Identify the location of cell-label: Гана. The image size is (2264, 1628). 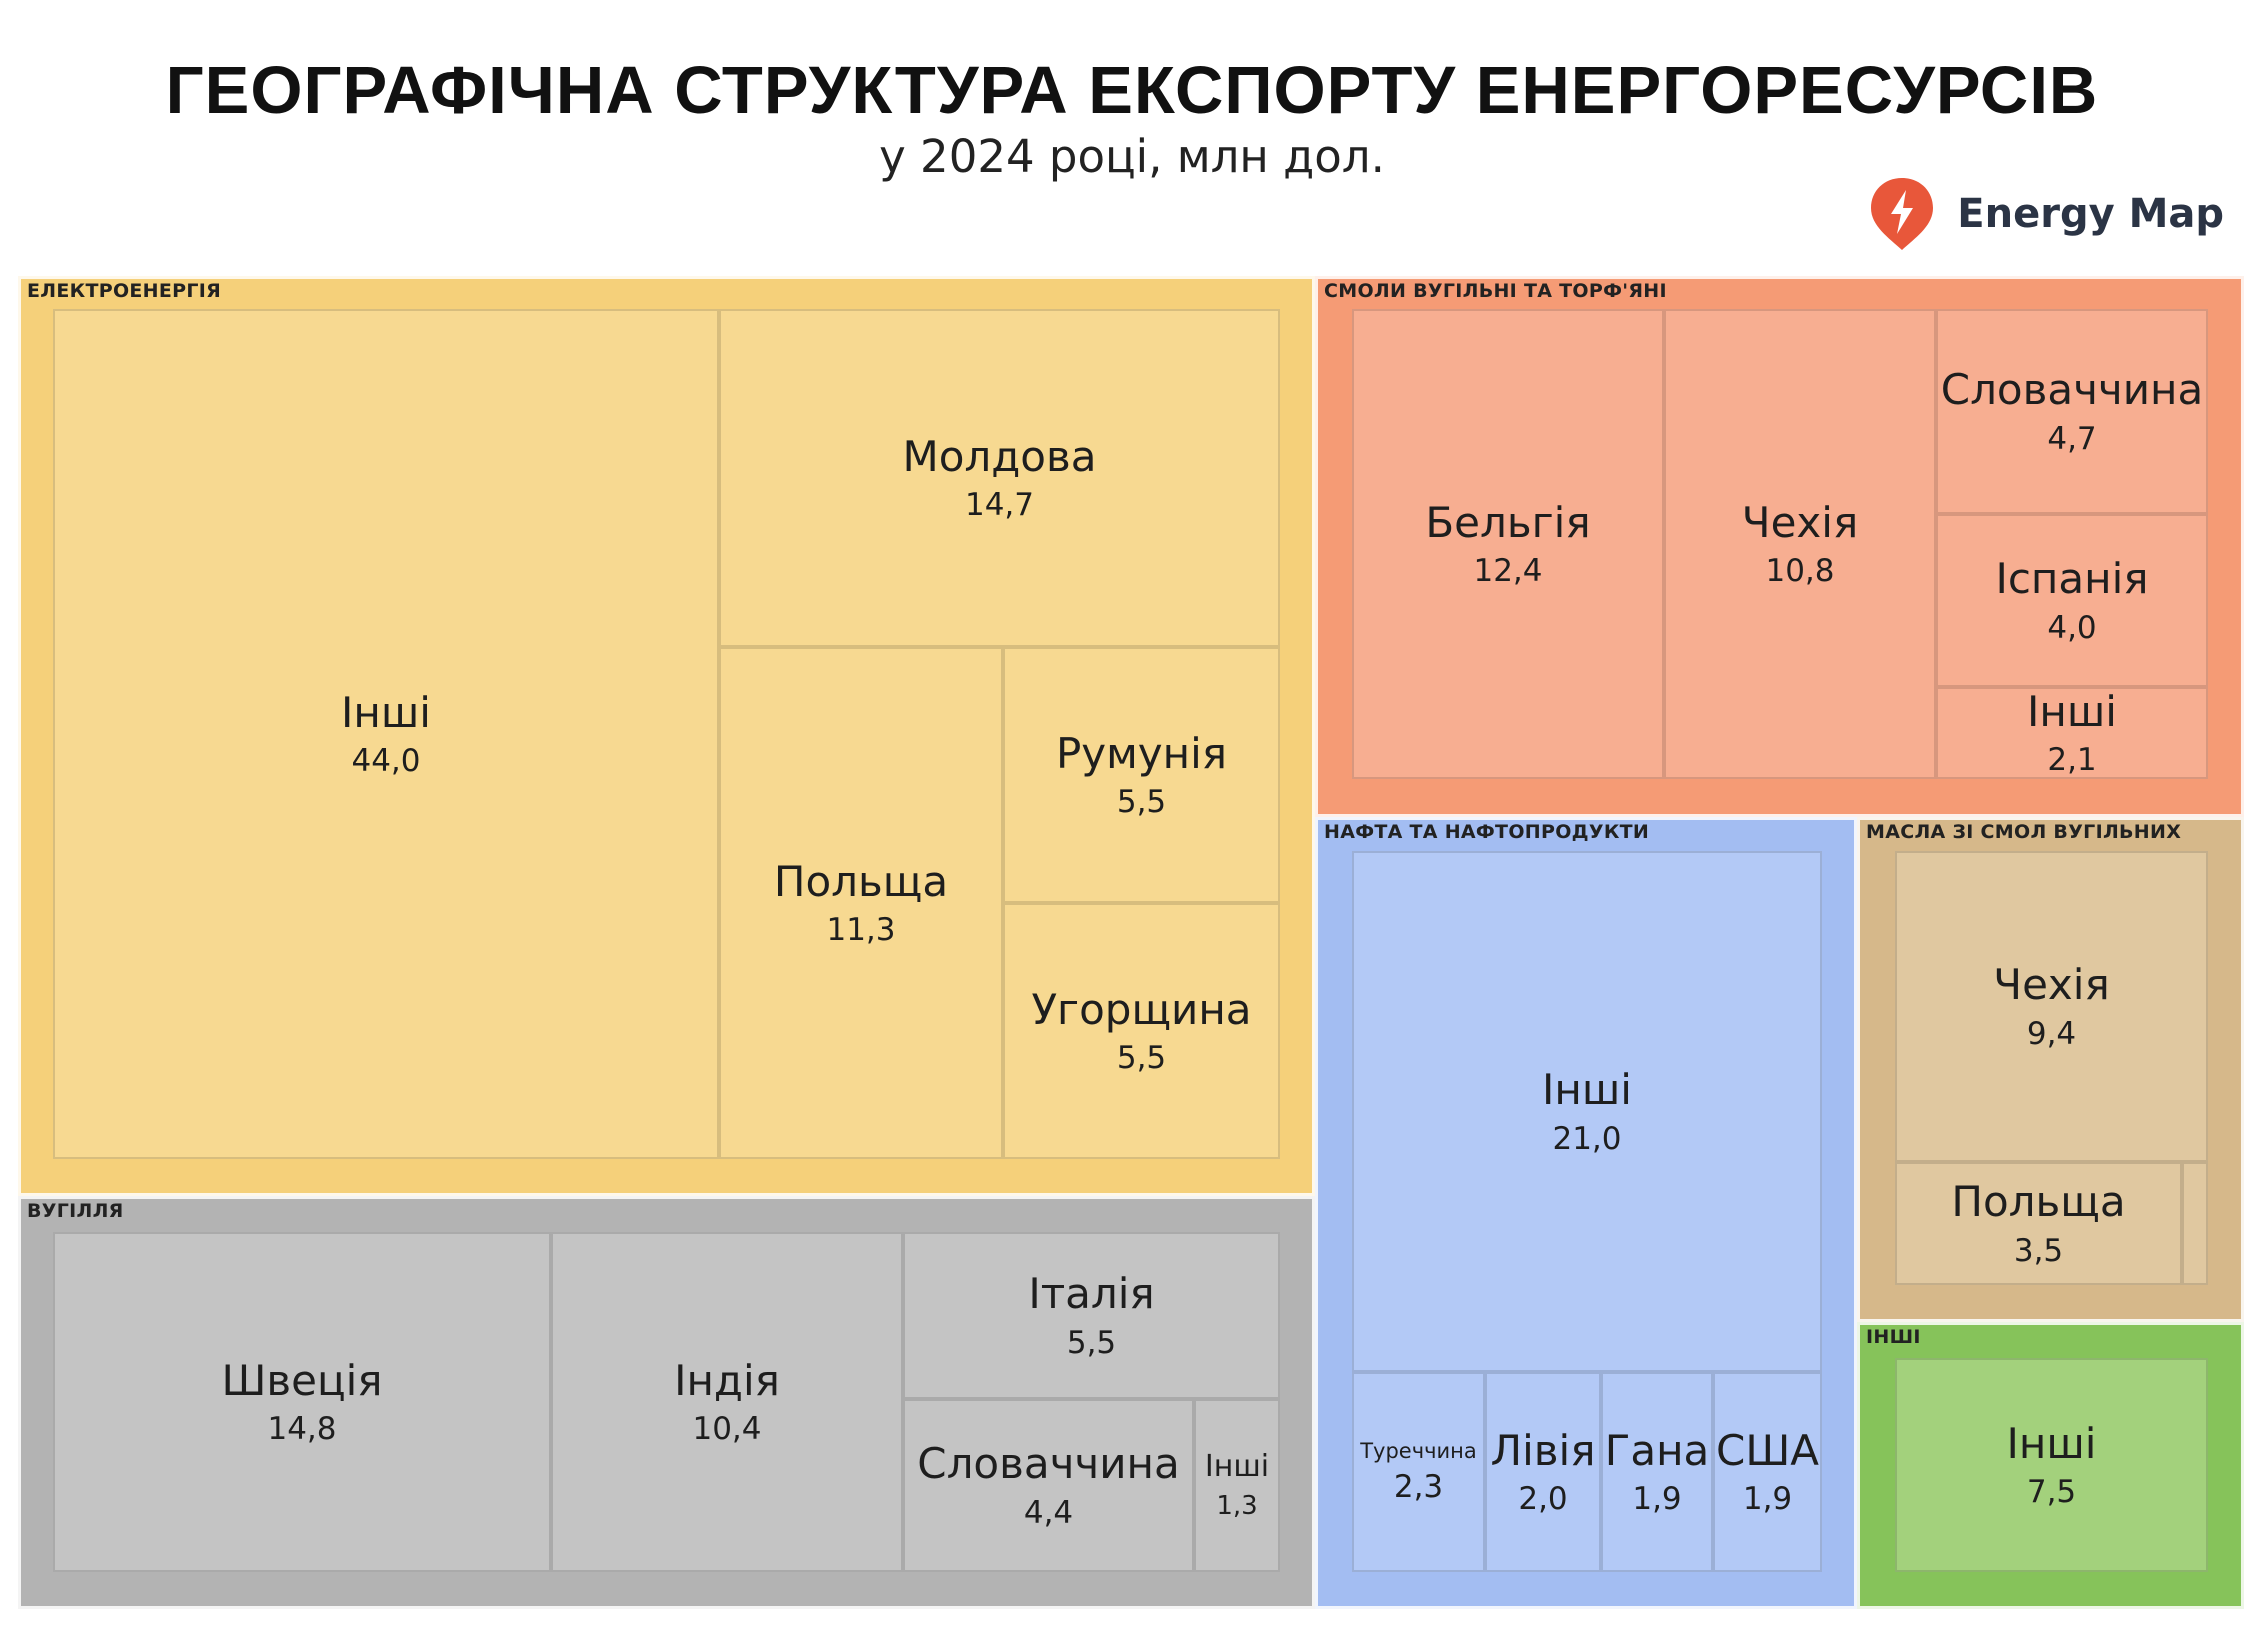
(1657, 1450).